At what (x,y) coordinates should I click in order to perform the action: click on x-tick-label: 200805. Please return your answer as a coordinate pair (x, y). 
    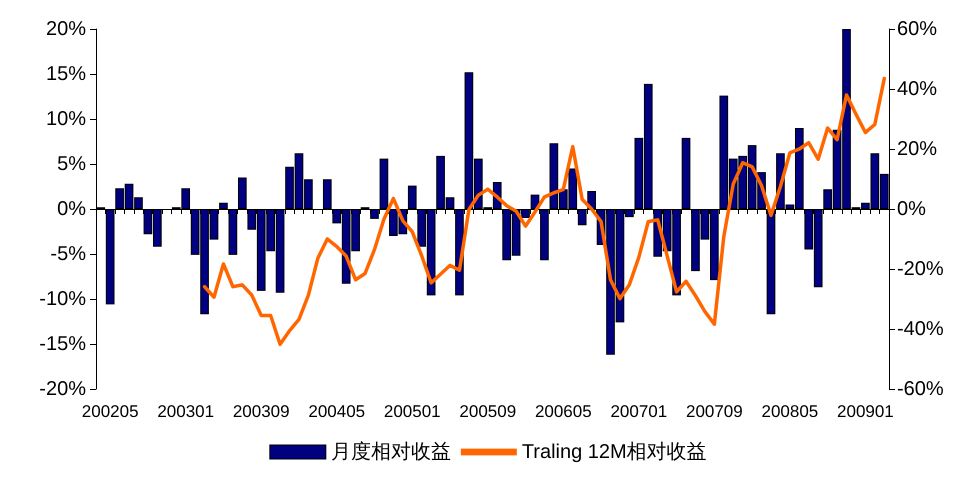
    Looking at the image, I should click on (790, 411).